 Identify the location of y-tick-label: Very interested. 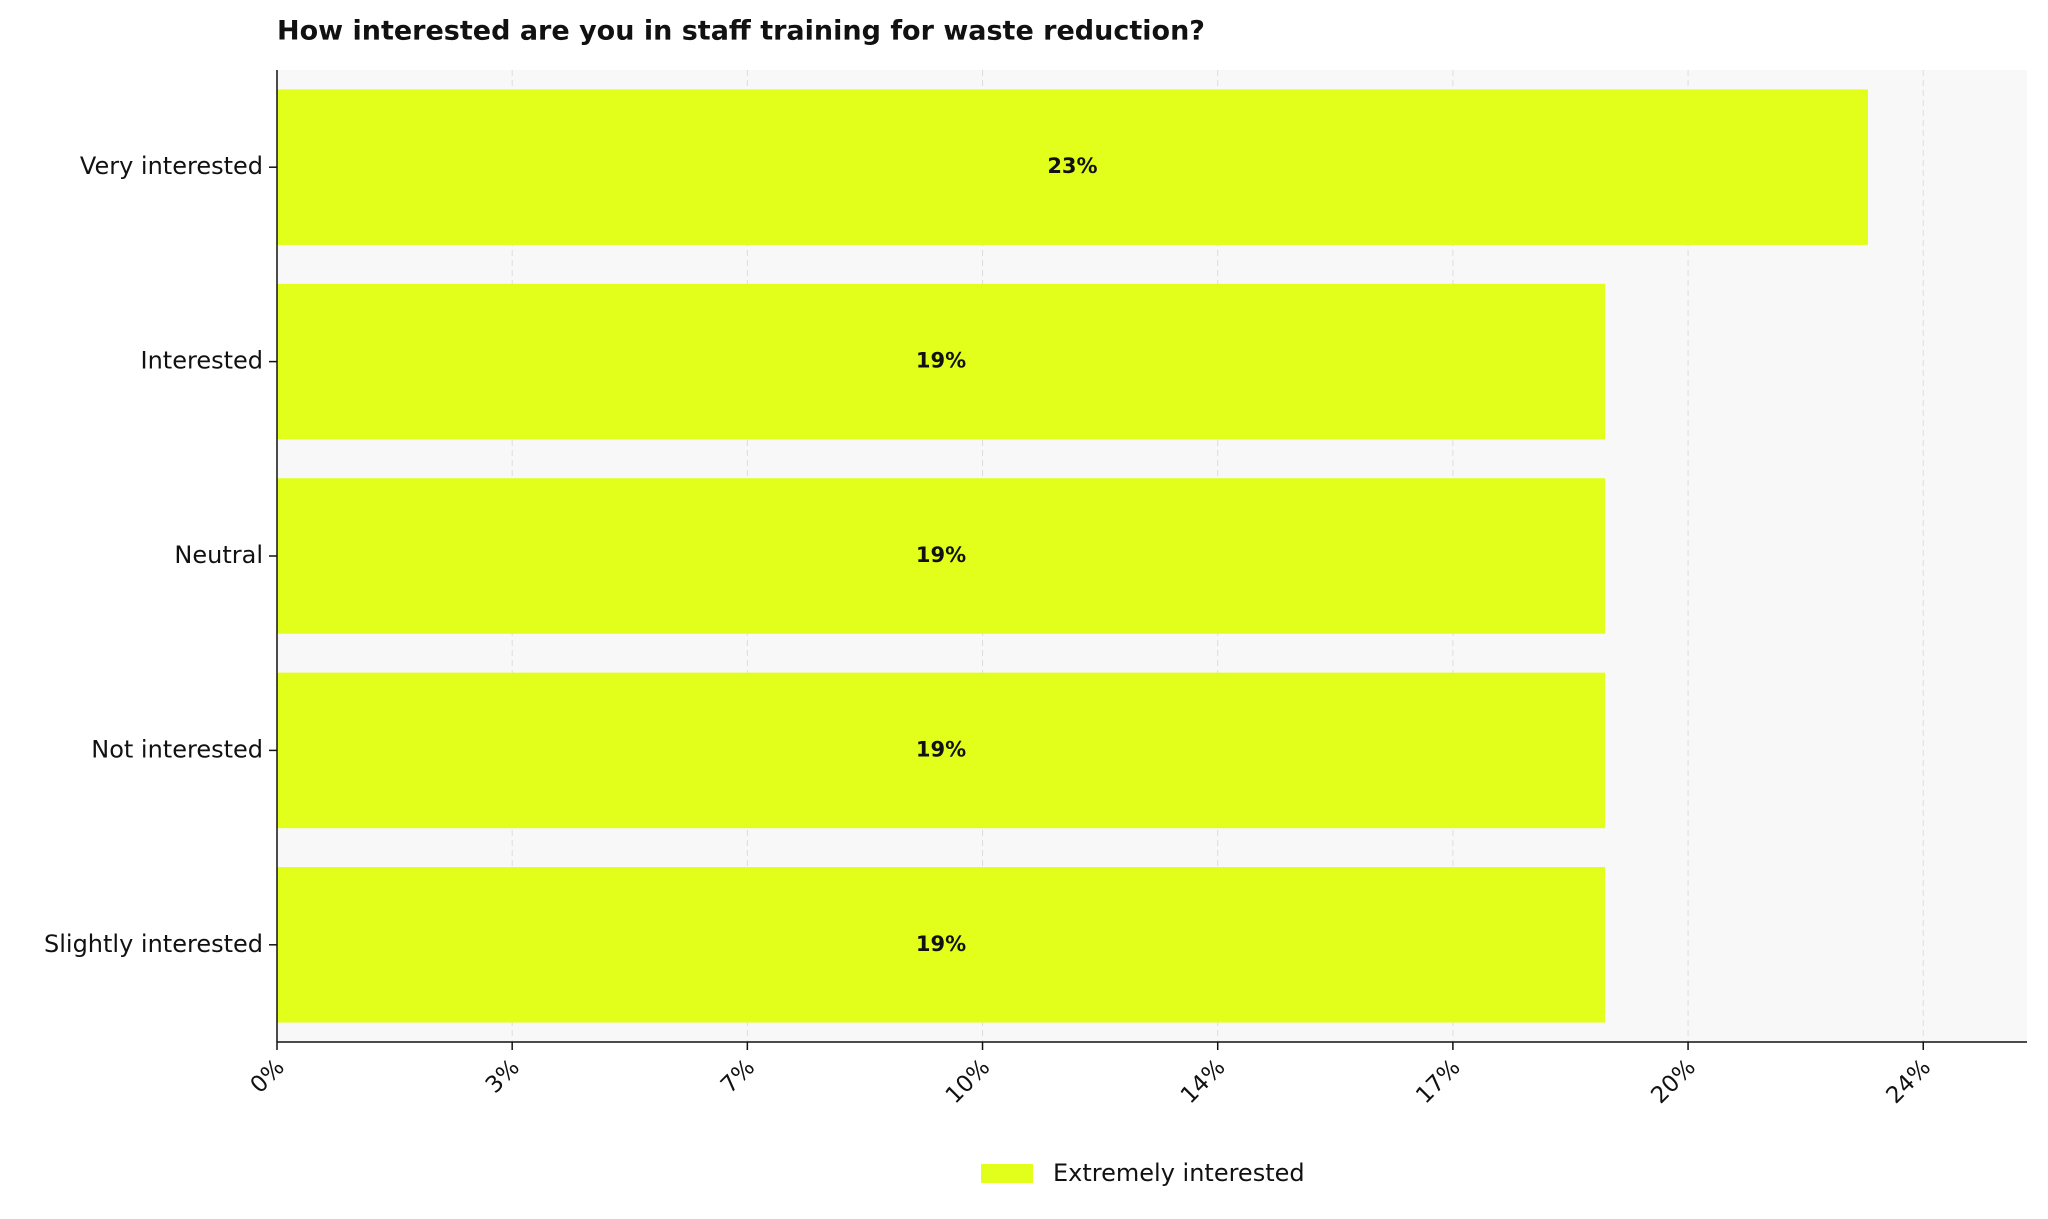
(171, 166).